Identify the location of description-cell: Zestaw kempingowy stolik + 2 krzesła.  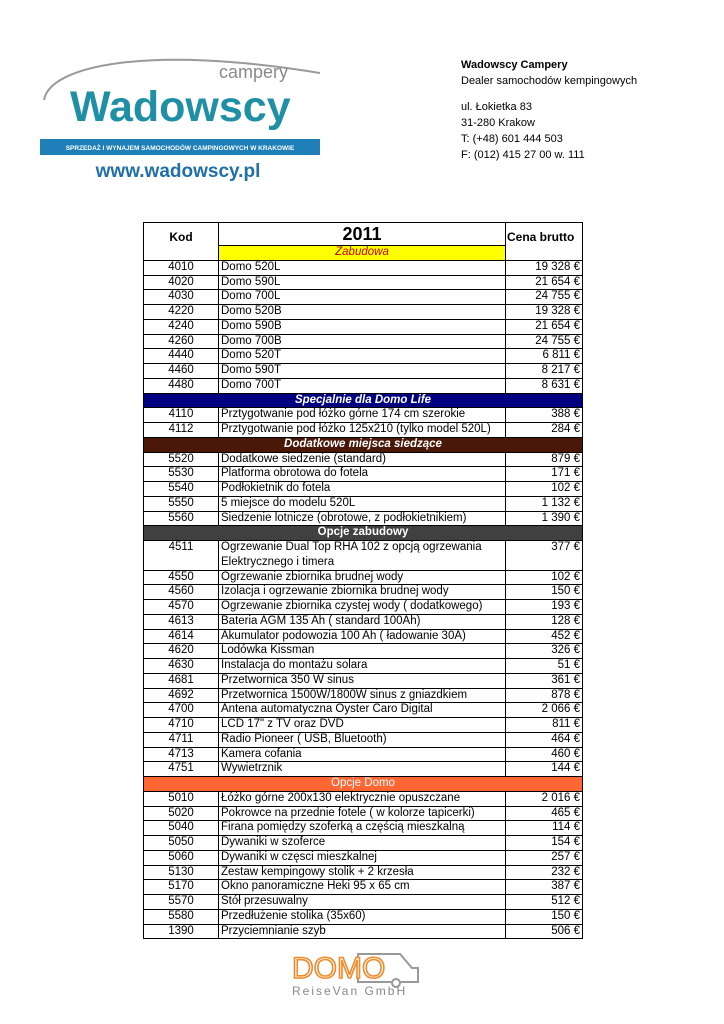
(362, 872).